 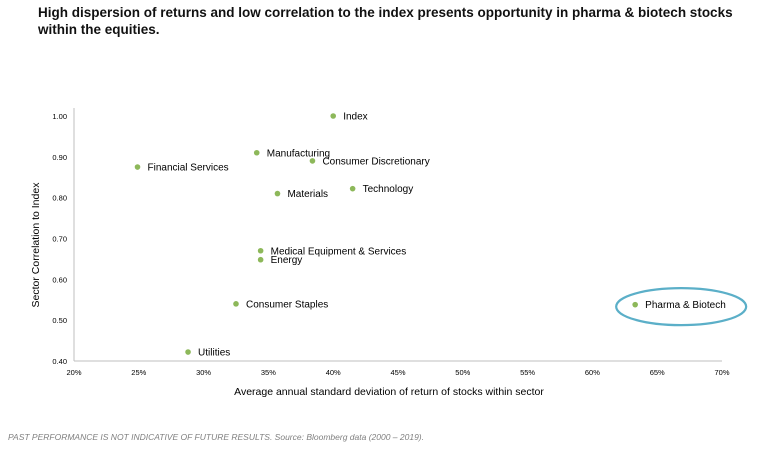 I want to click on x-tick-label: 60%, so click(x=592, y=372).